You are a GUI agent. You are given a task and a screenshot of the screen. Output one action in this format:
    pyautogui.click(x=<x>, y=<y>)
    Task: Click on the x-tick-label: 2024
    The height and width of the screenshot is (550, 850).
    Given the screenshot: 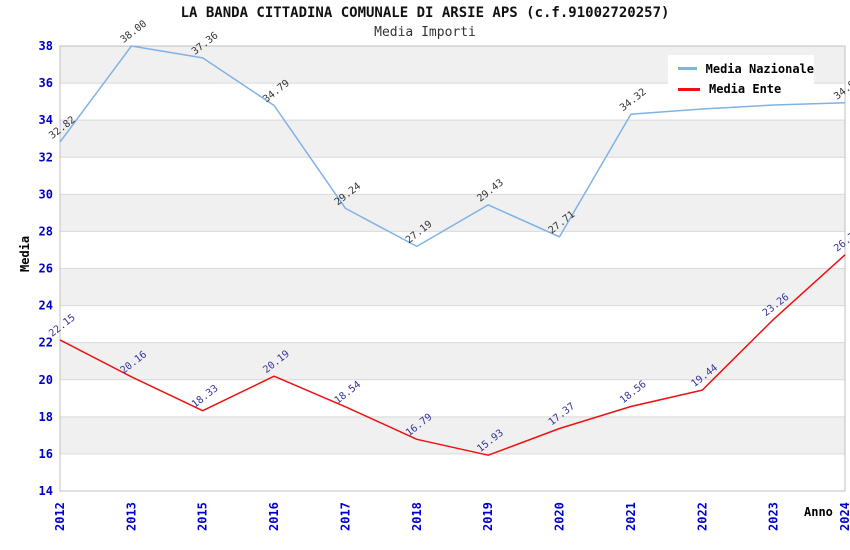 What is the action you would take?
    pyautogui.click(x=844, y=516)
    